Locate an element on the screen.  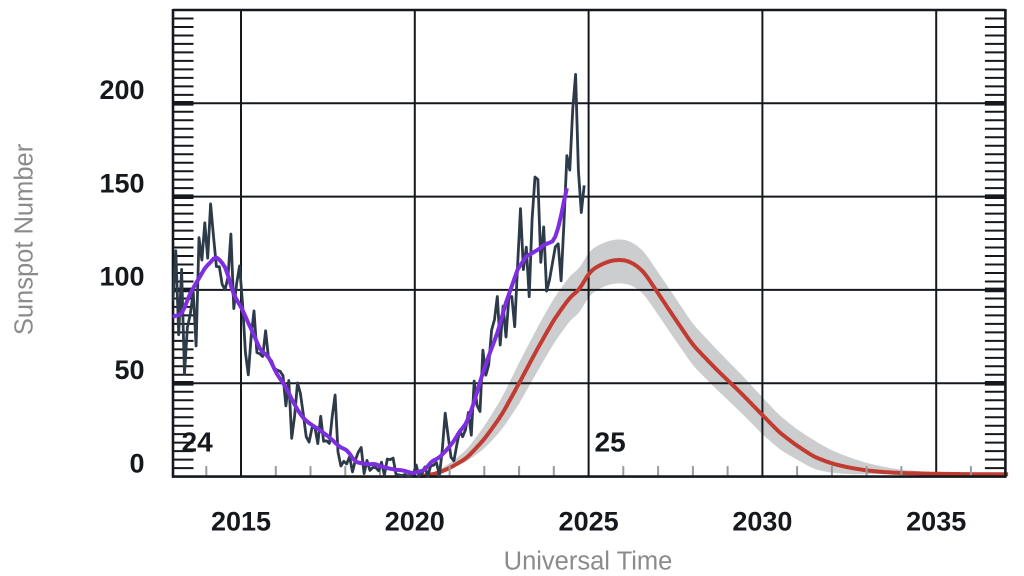
svg-text: Universal Time is located at coordinates (588, 562).